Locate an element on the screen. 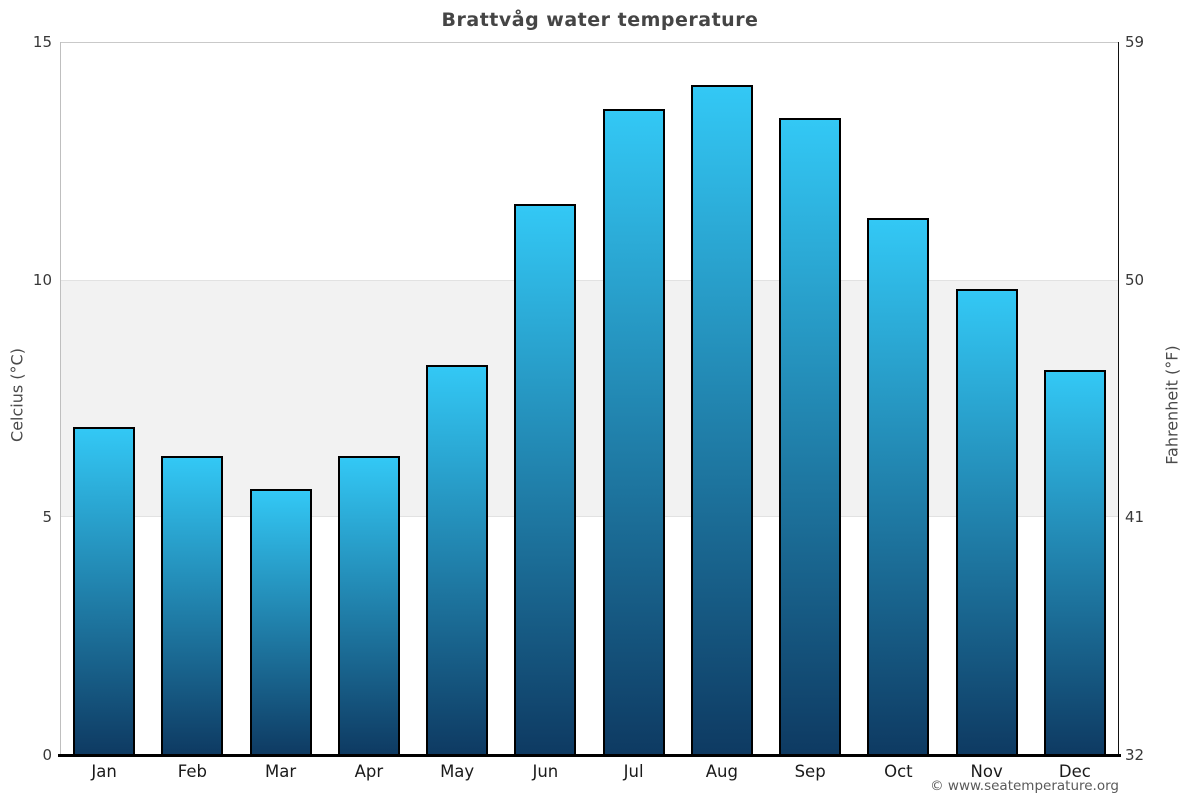 The width and height of the screenshot is (1200, 800). bar-slot-dec is located at coordinates (1075, 398).